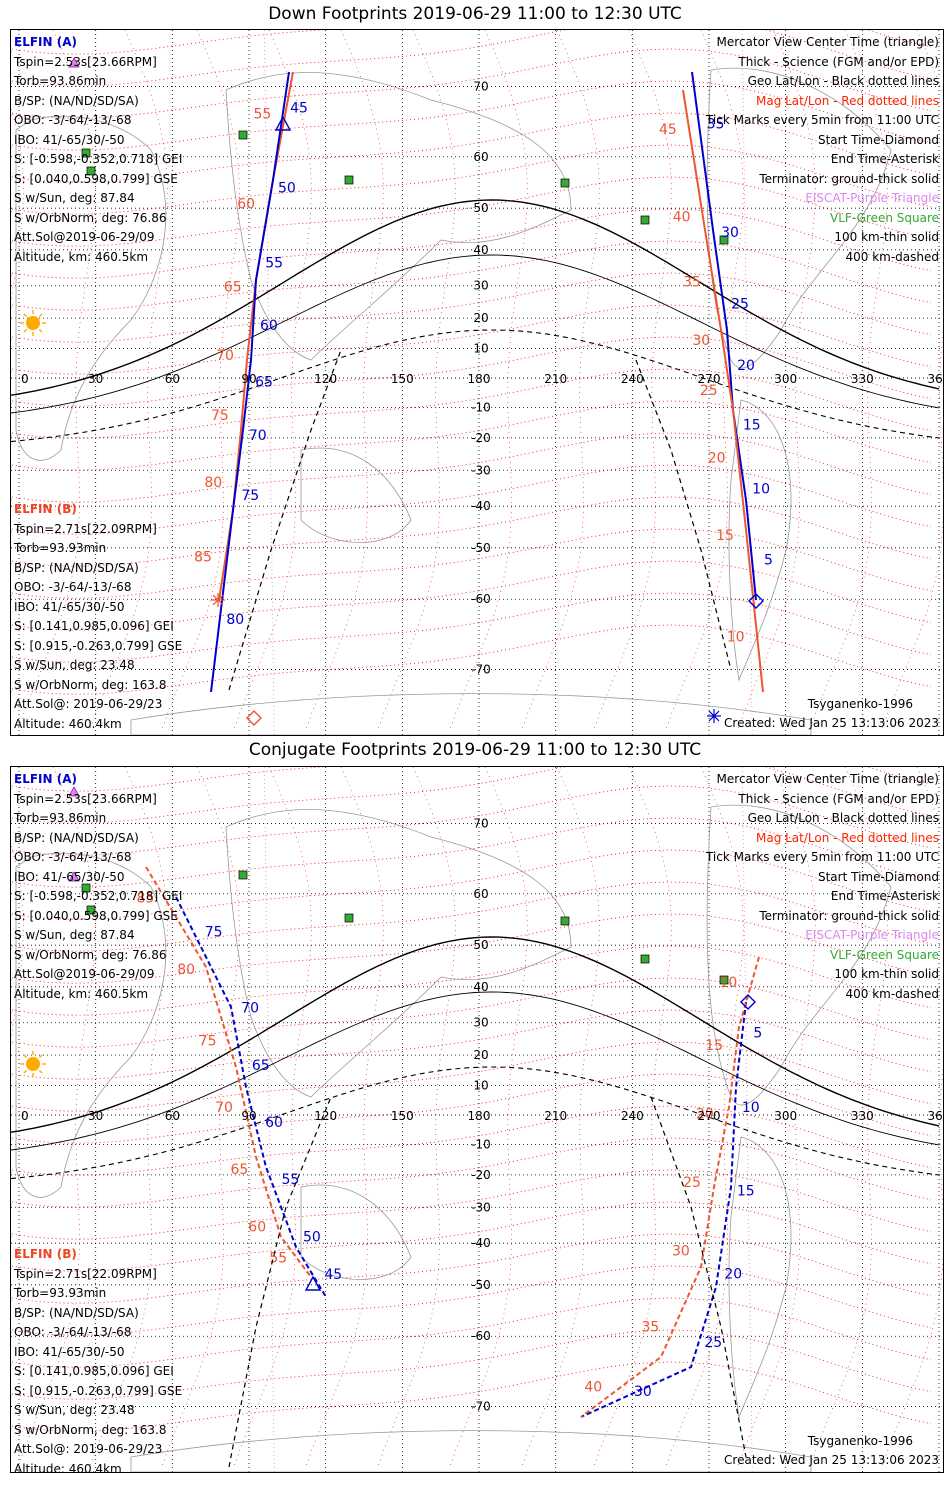  I want to click on legend-item: Start Time-Diamond, so click(878, 139).